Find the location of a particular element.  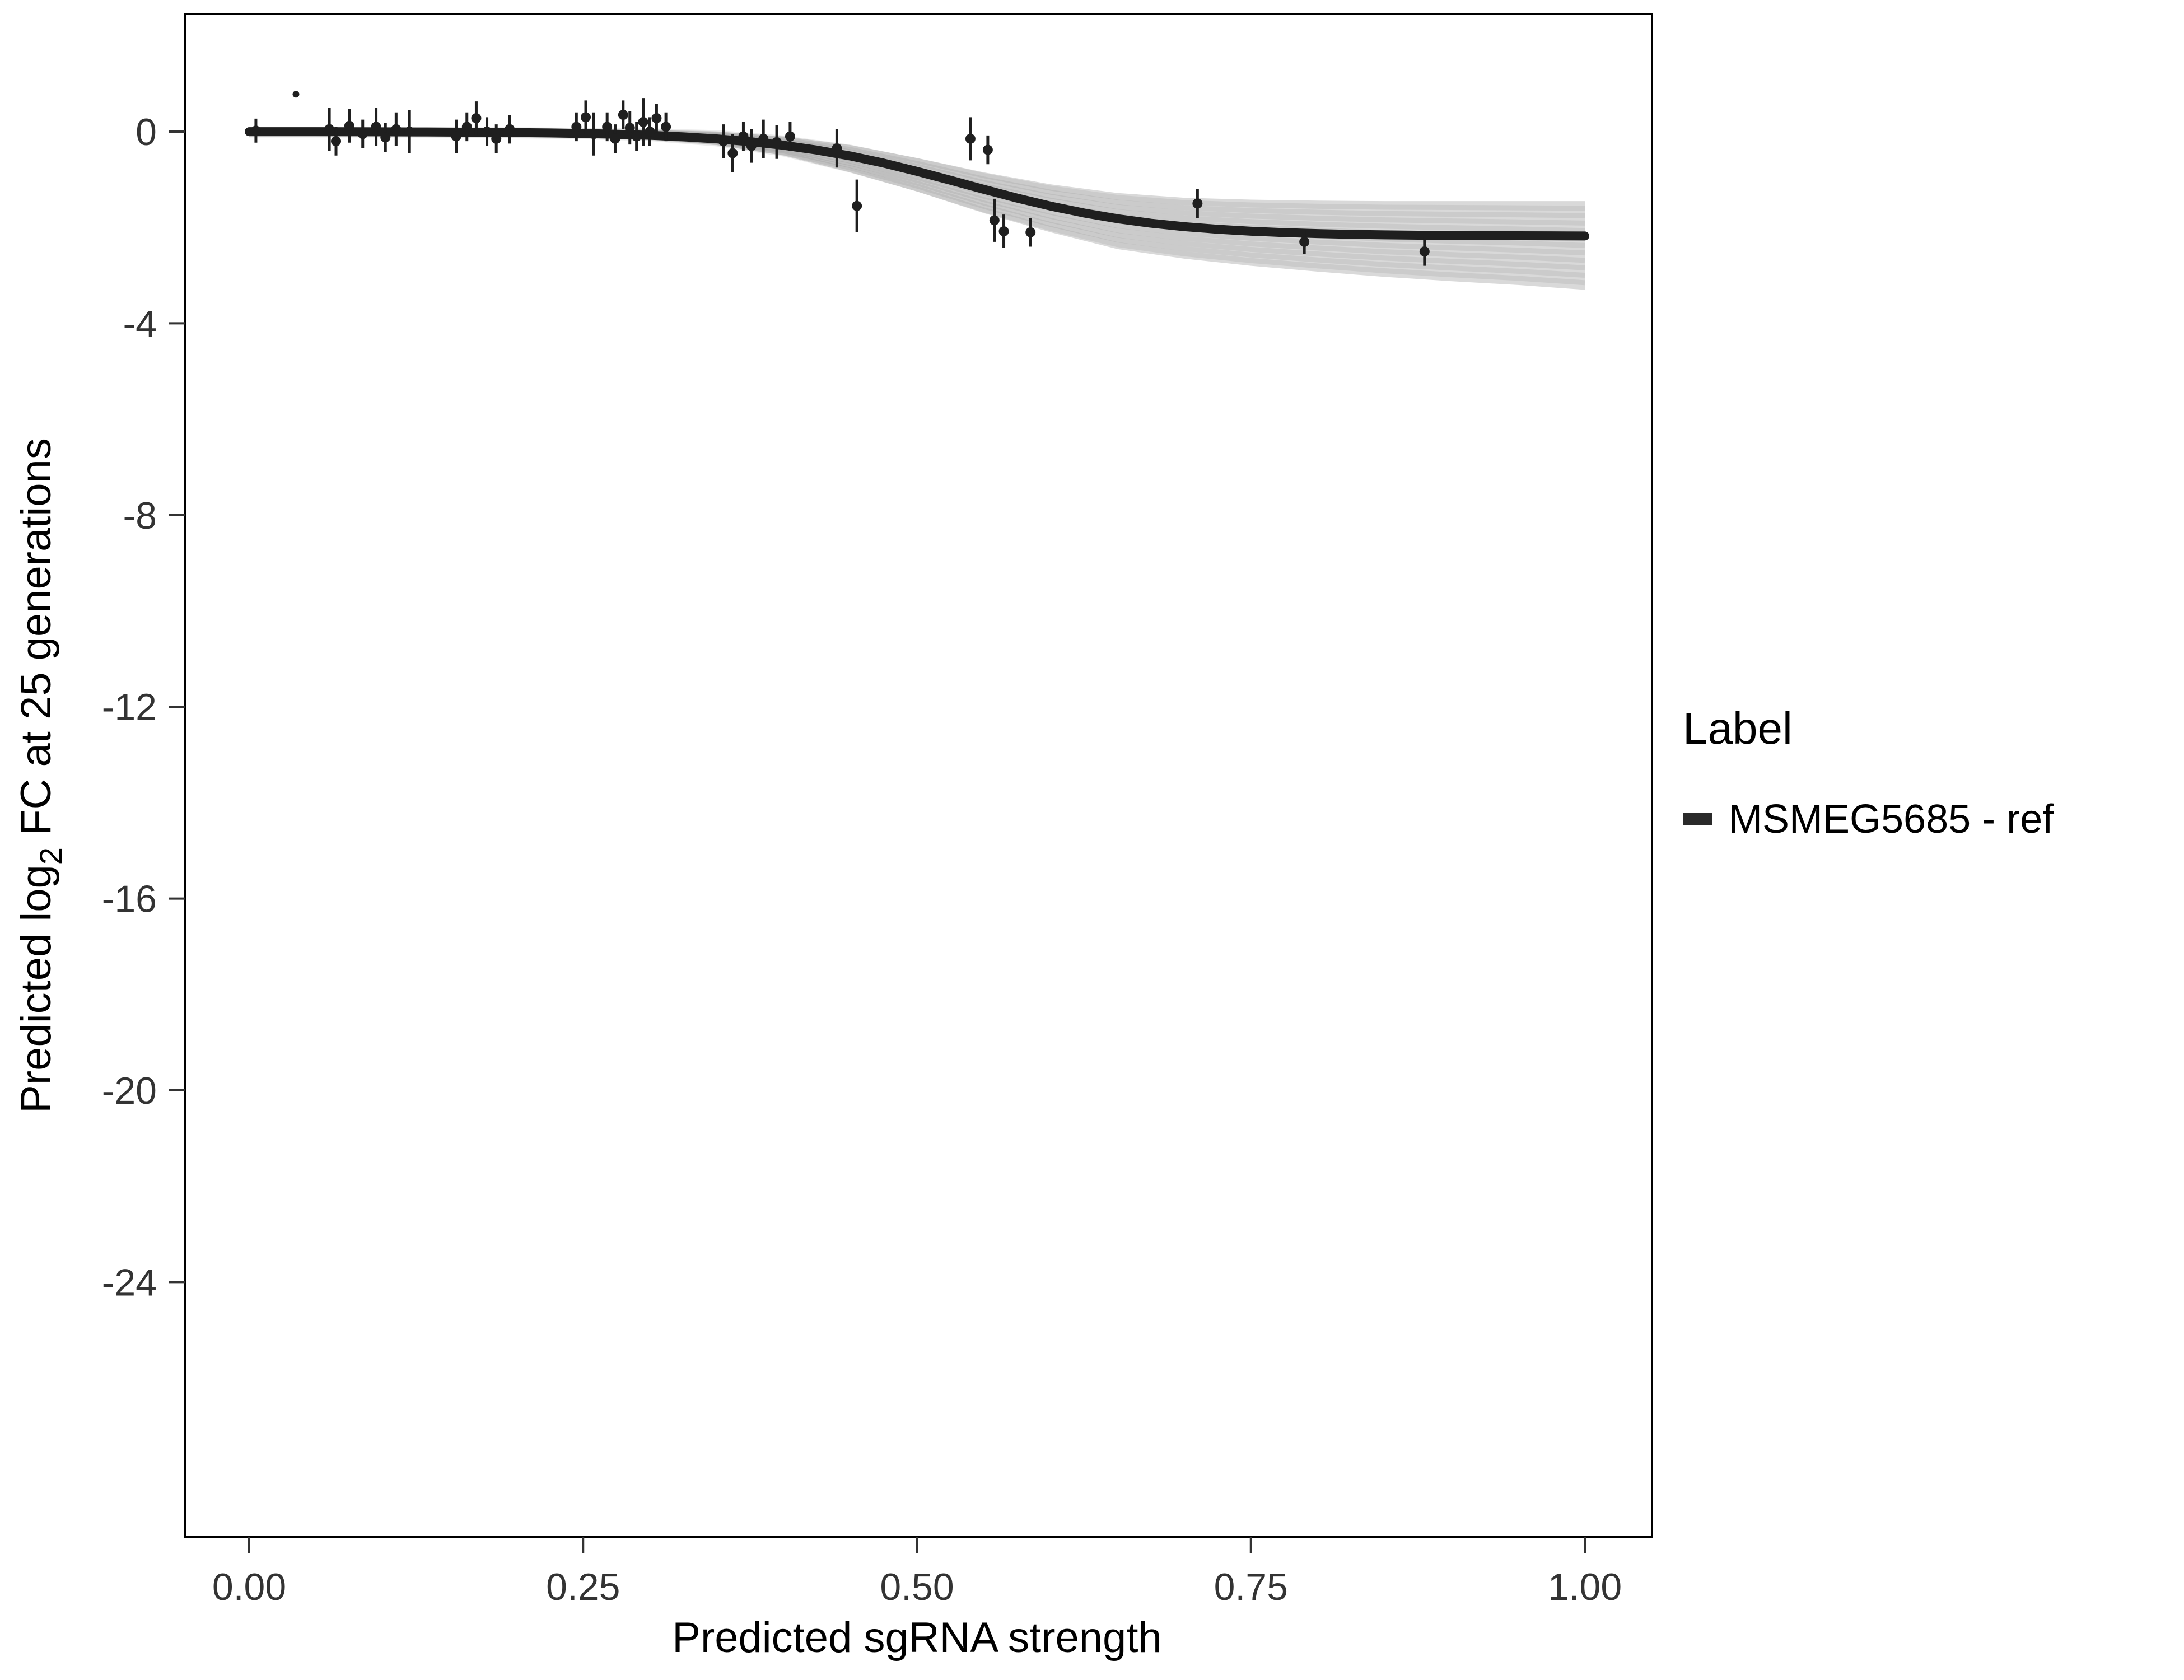

x-tick-label: 1.00 is located at coordinates (1585, 1587).